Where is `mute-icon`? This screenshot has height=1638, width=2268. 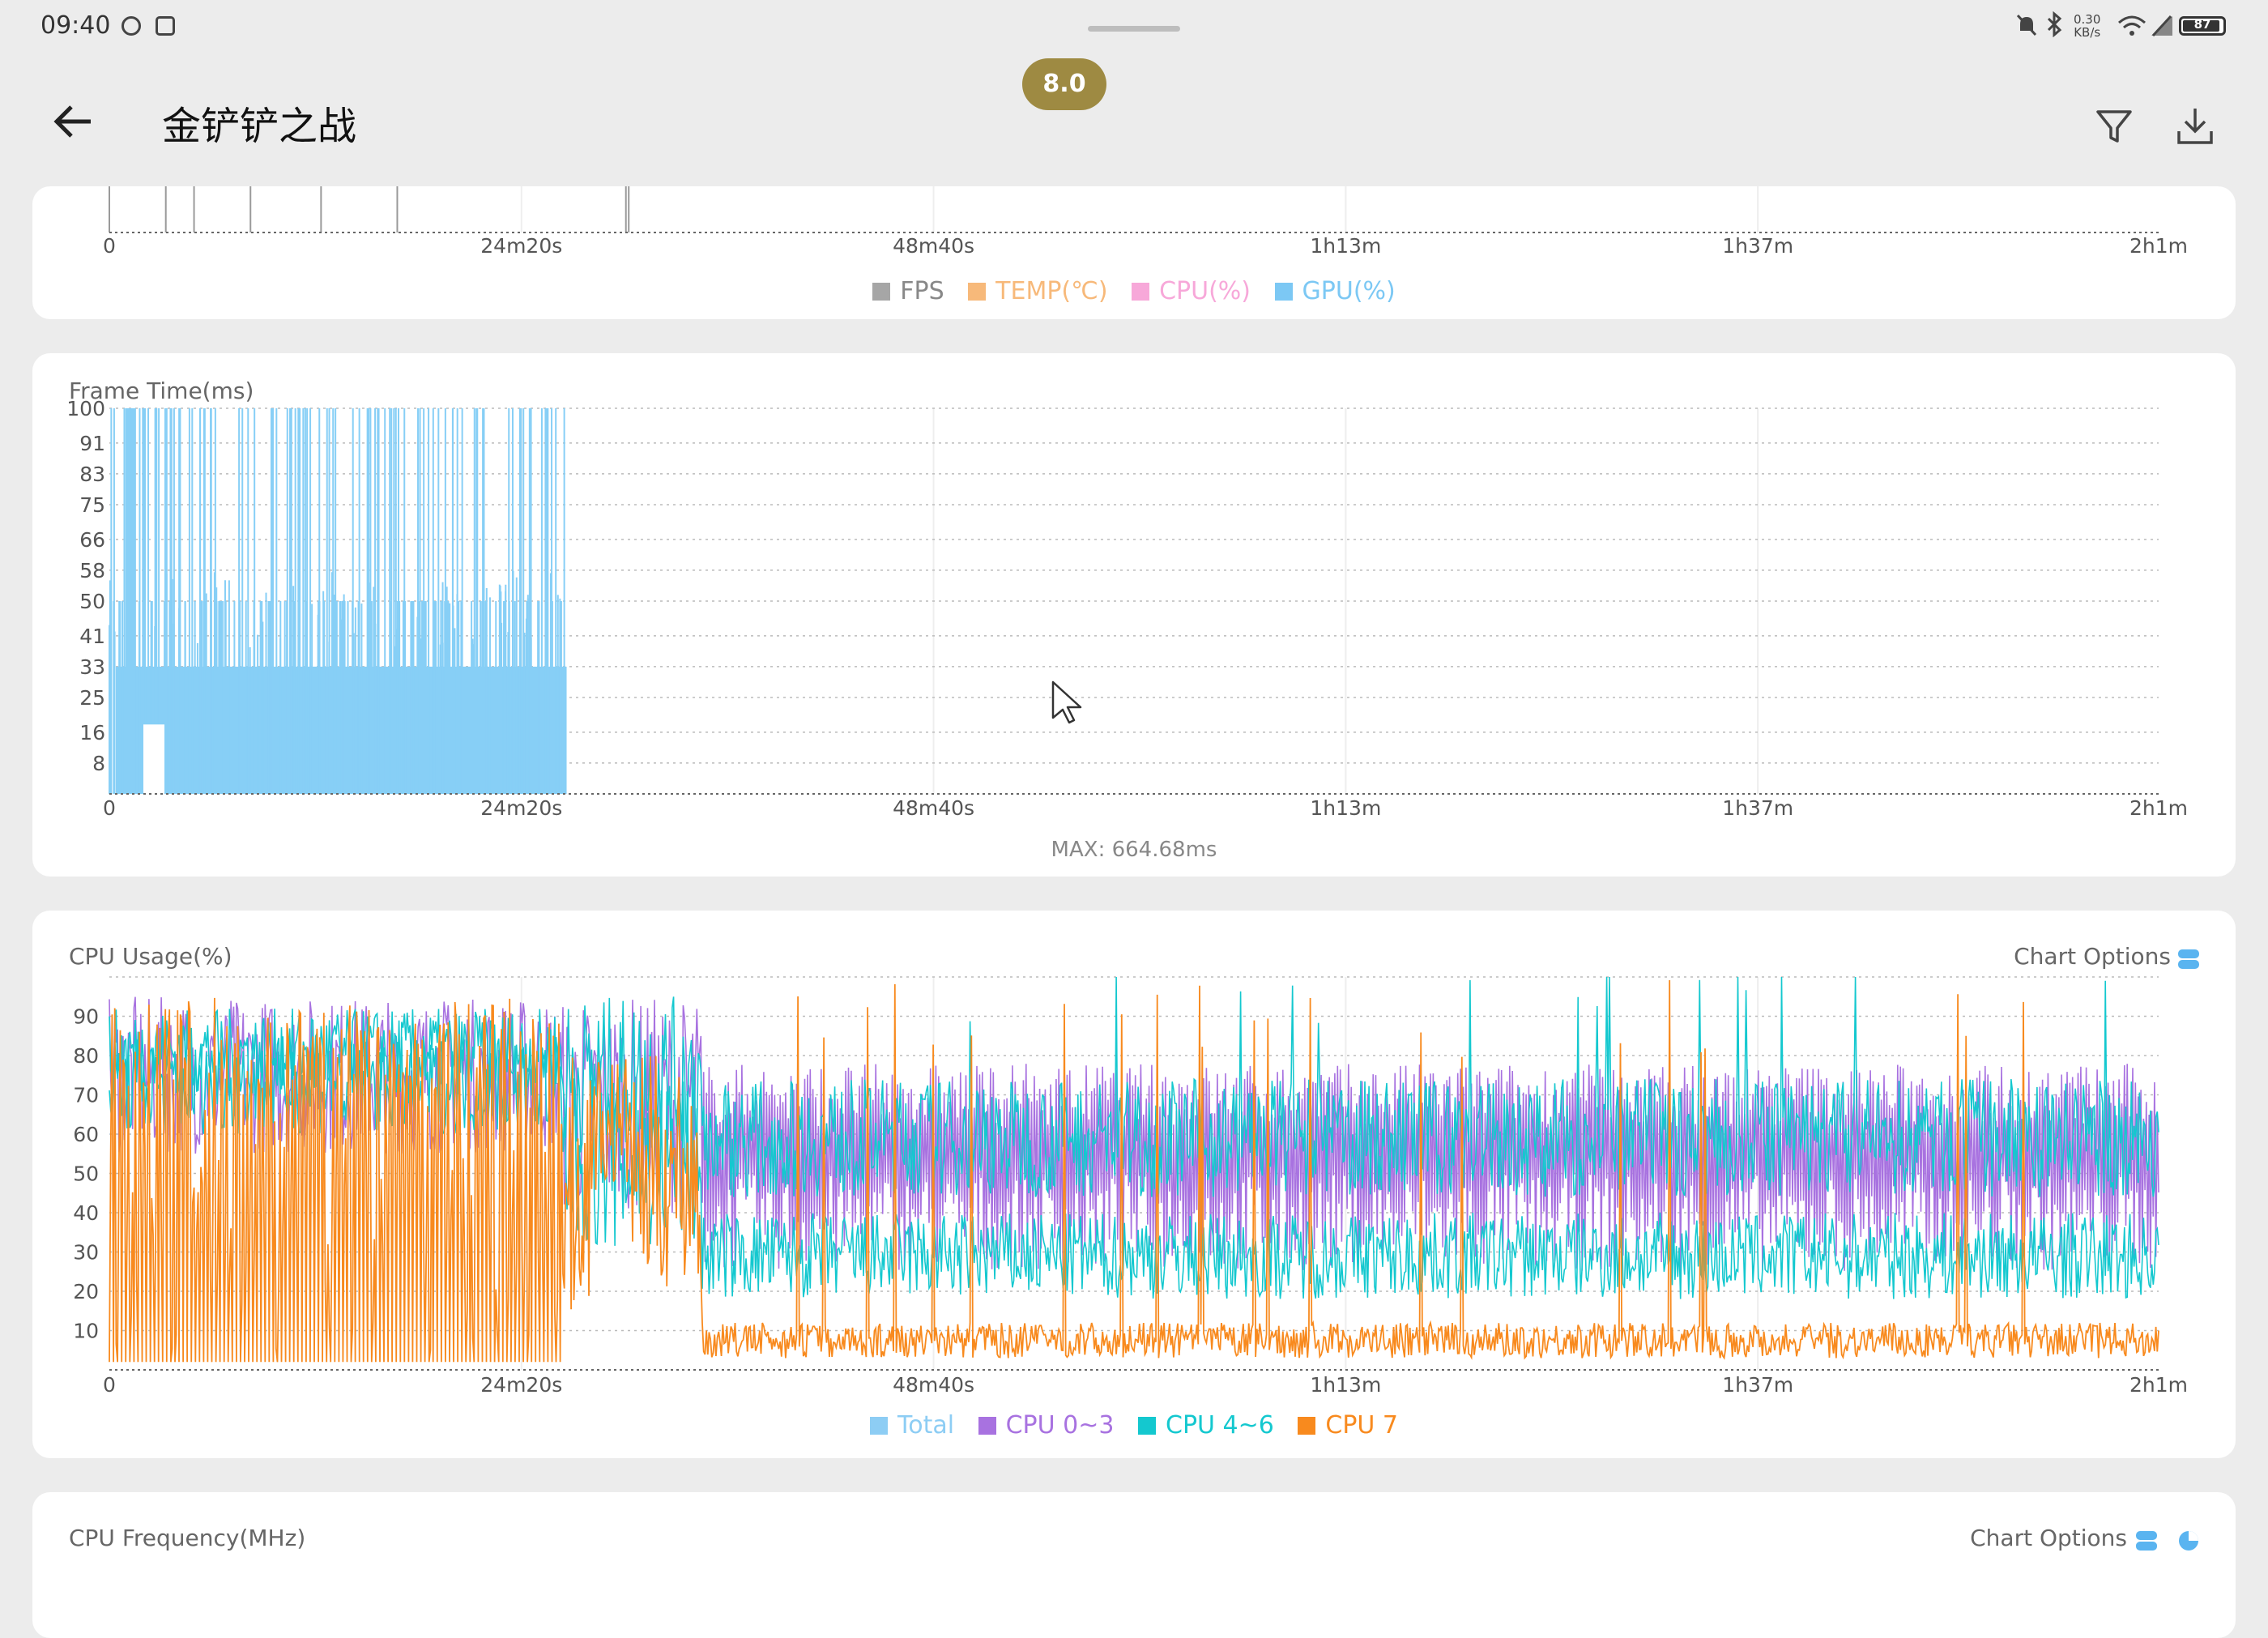 mute-icon is located at coordinates (2026, 25).